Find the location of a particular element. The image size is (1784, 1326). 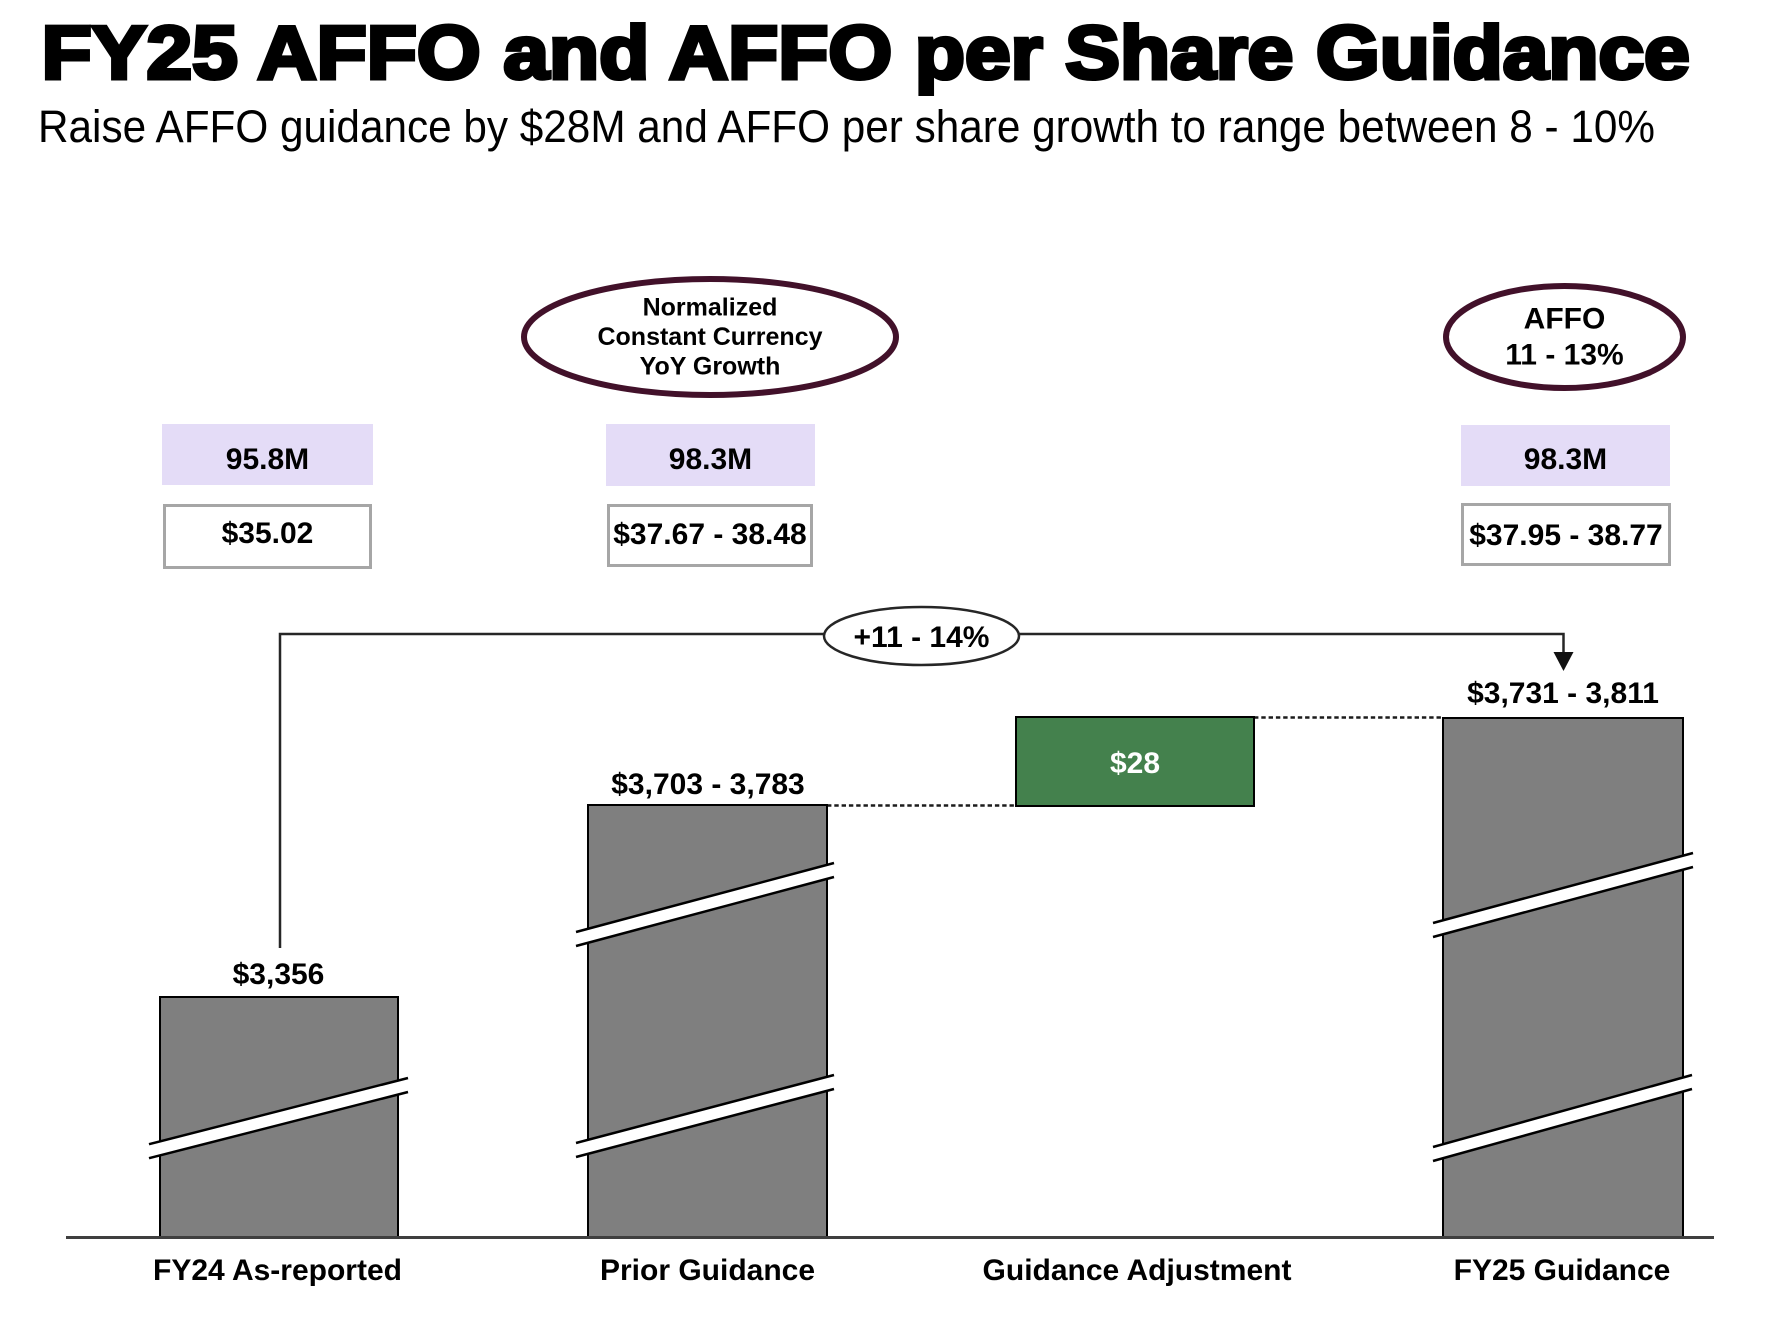

svg-text: YoY Growth is located at coordinates (710, 367).